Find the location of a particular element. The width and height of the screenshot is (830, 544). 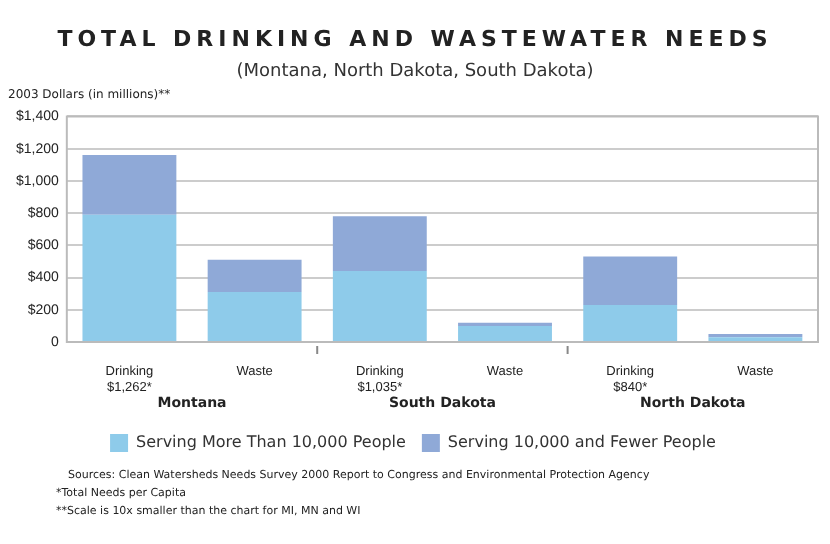

chart-title: TOTAL DRINKING AND WASTEWATER NEEDS is located at coordinates (415, 39).